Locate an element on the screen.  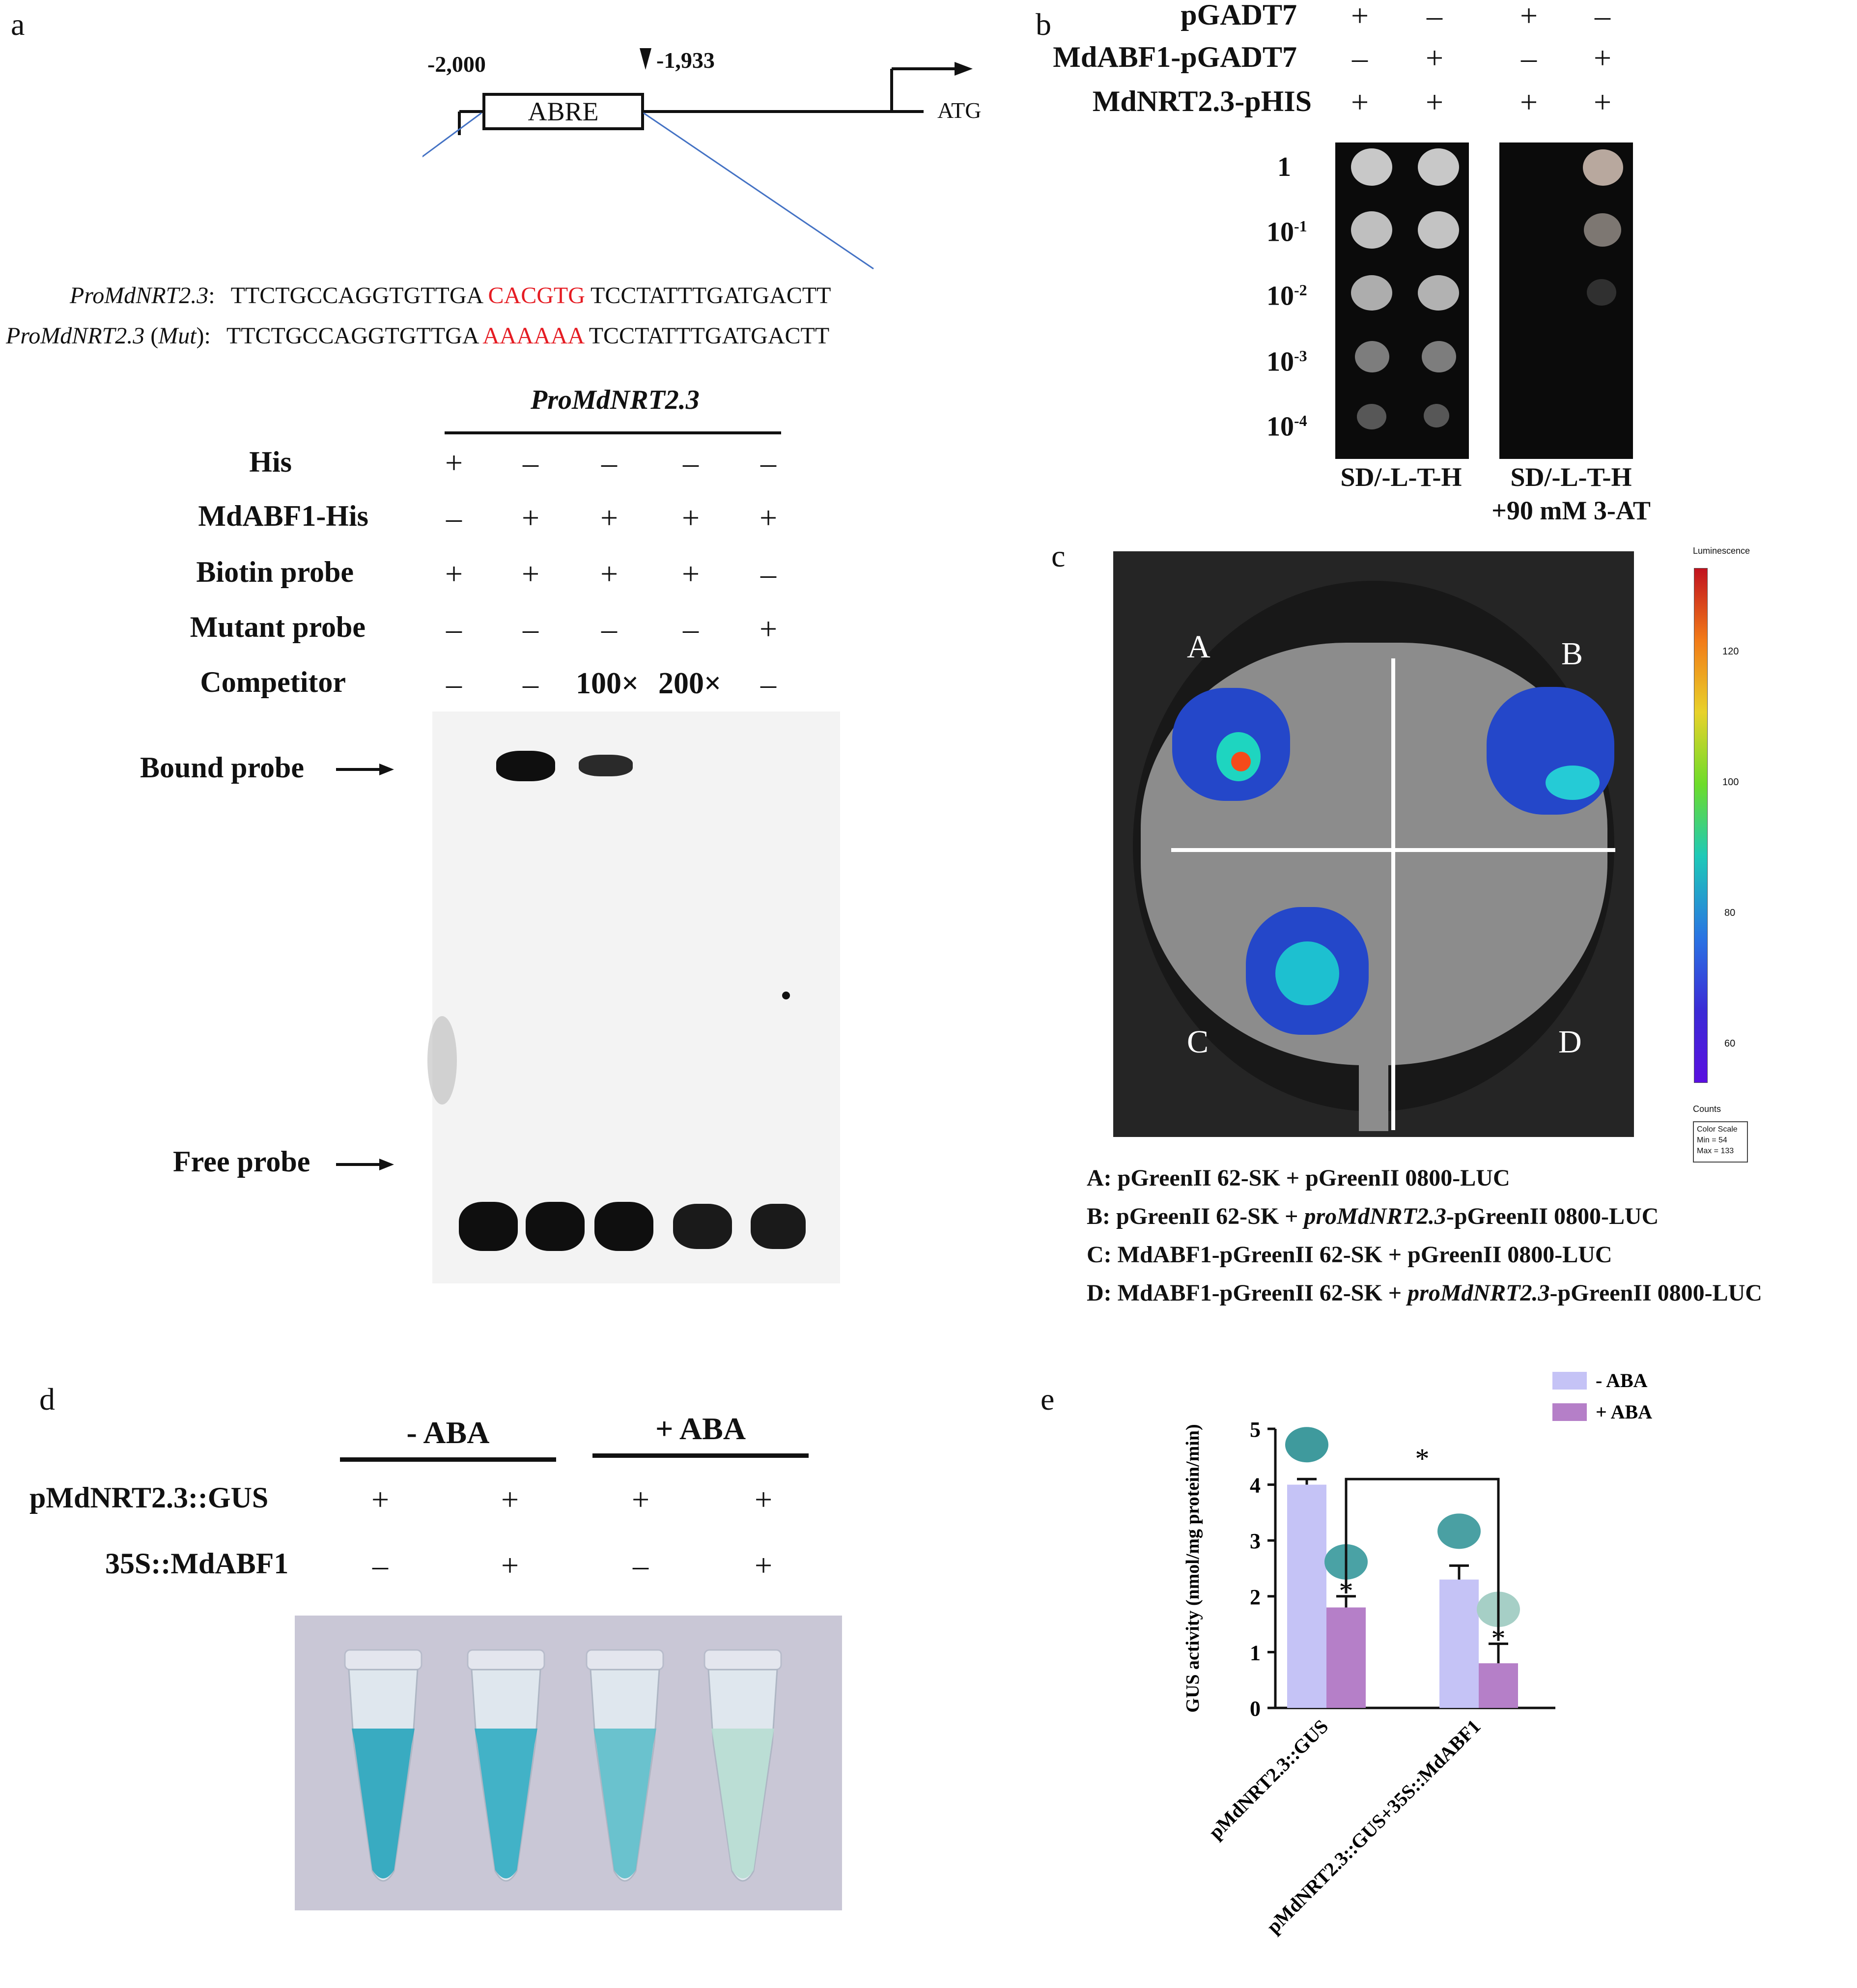
bound-band-lane3 is located at coordinates (606, 766).